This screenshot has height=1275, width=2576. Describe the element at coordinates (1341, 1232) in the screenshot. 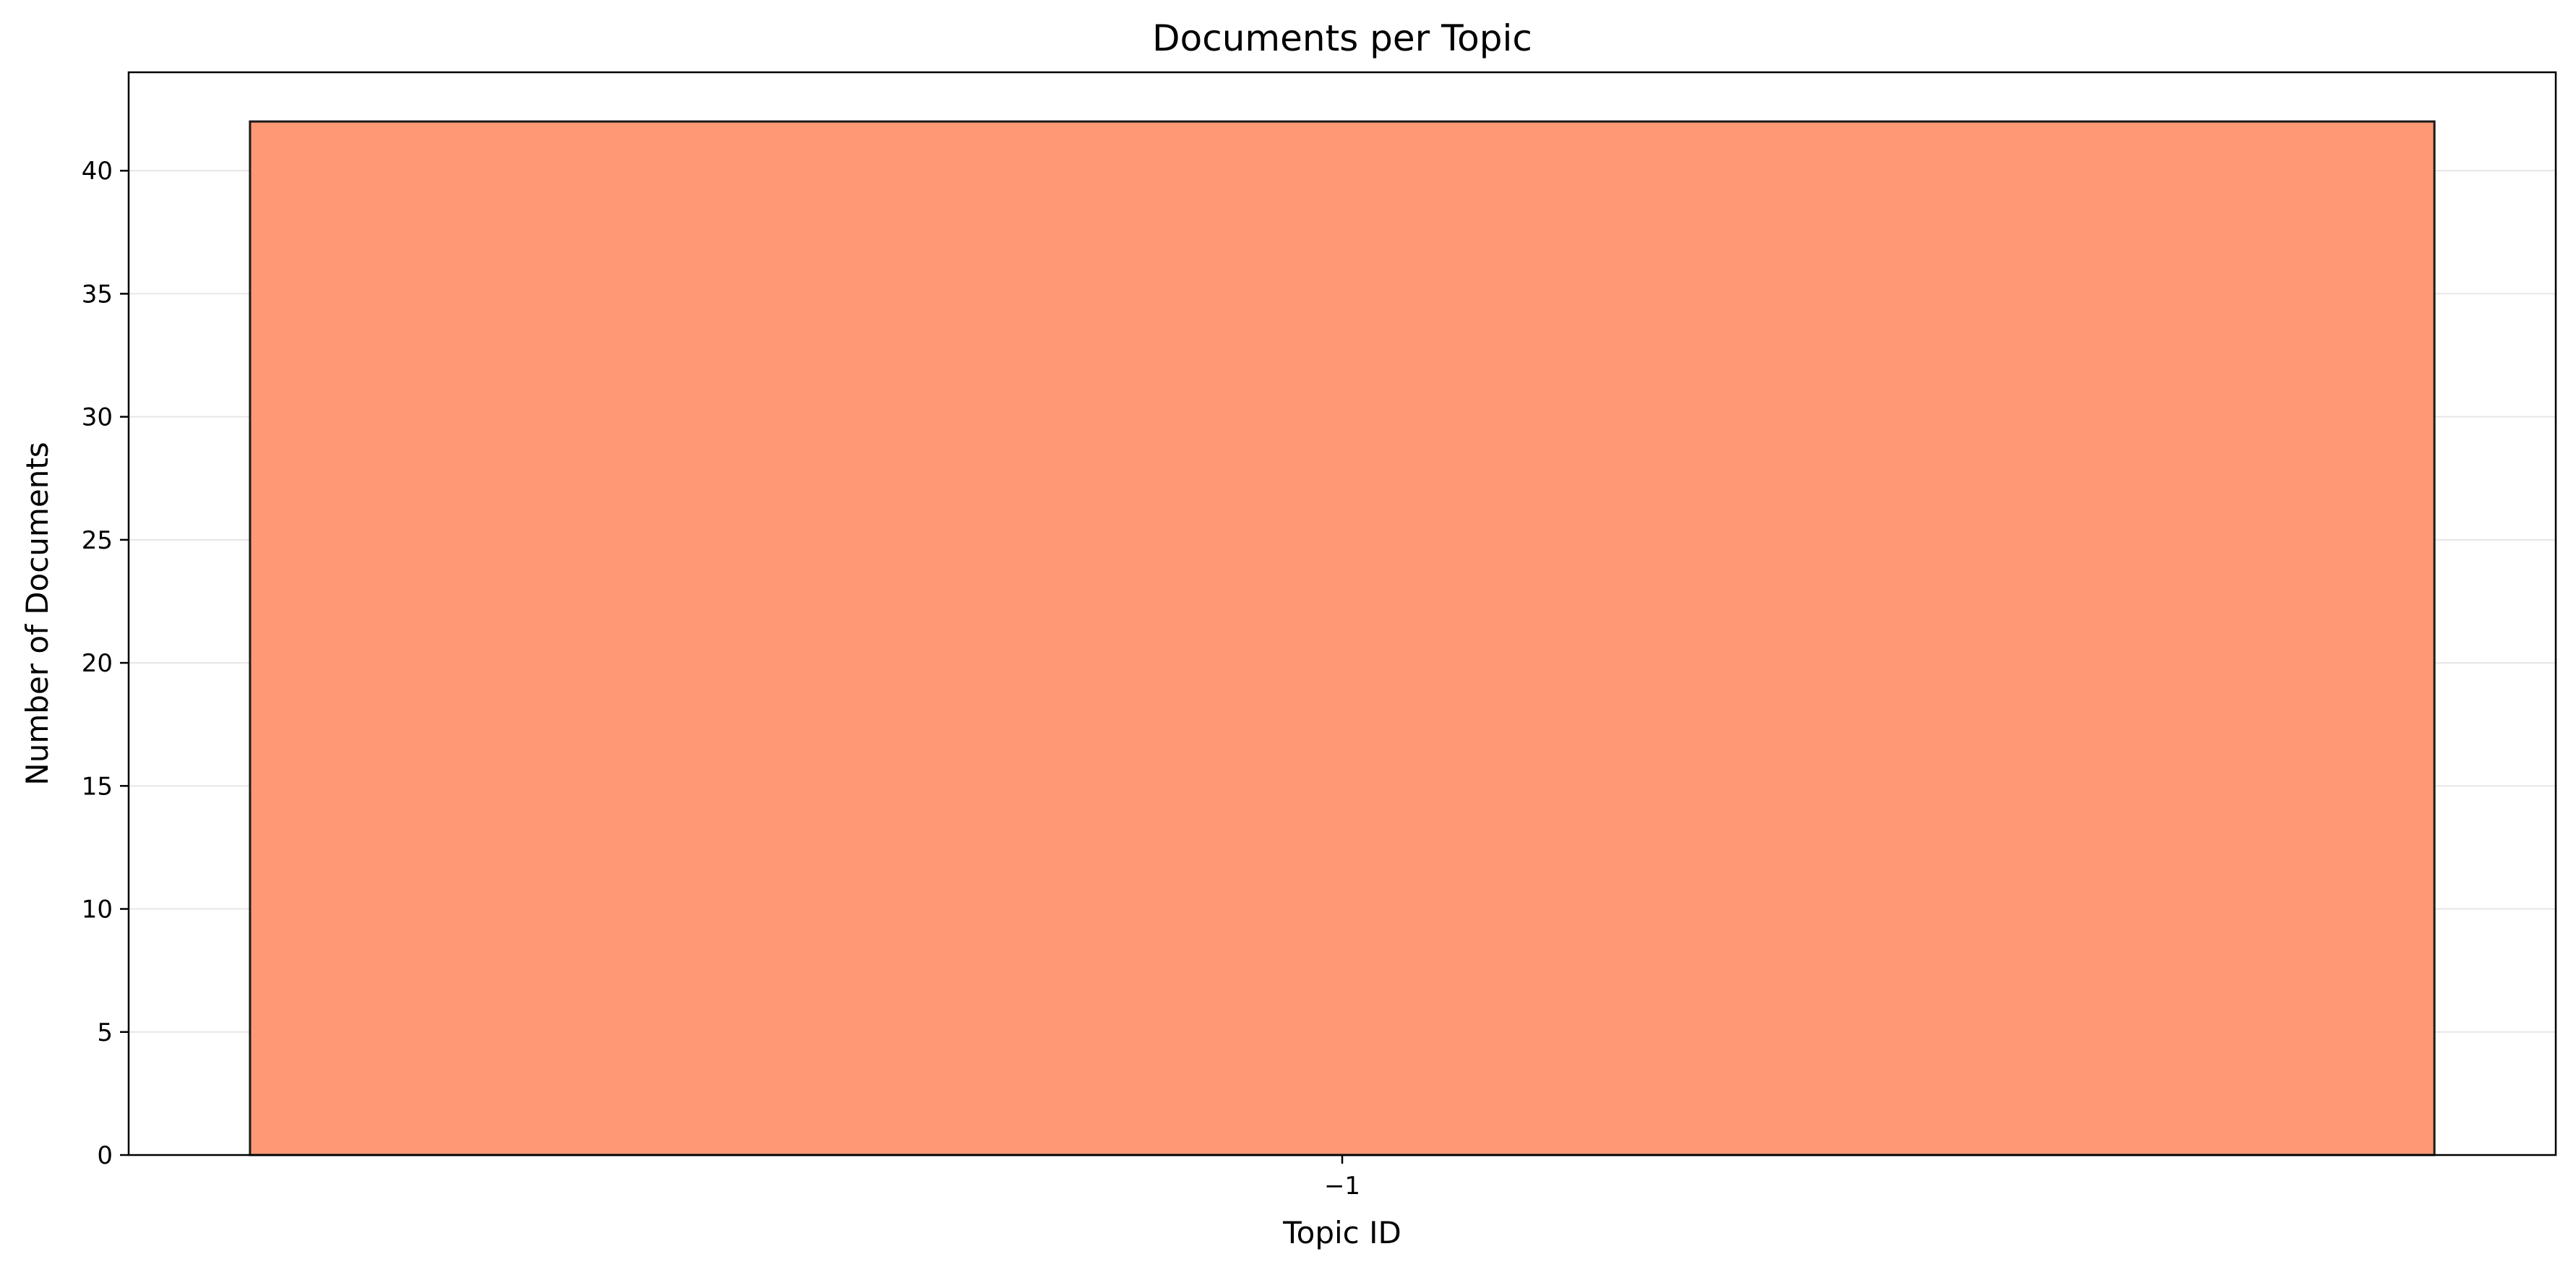

I see `x-axis-title: Topic ID` at that location.